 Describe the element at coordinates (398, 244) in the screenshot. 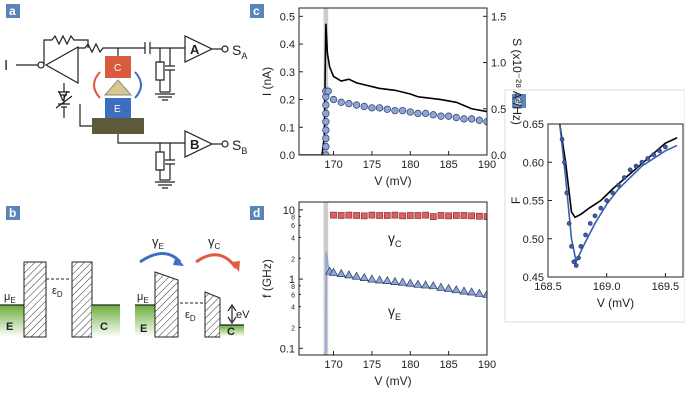

I see `annotation-sub: C` at that location.